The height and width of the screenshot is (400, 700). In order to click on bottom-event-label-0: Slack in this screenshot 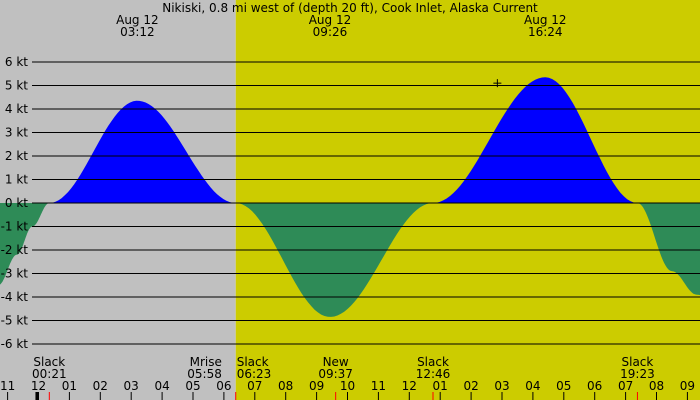, I will do `click(49, 362)`.